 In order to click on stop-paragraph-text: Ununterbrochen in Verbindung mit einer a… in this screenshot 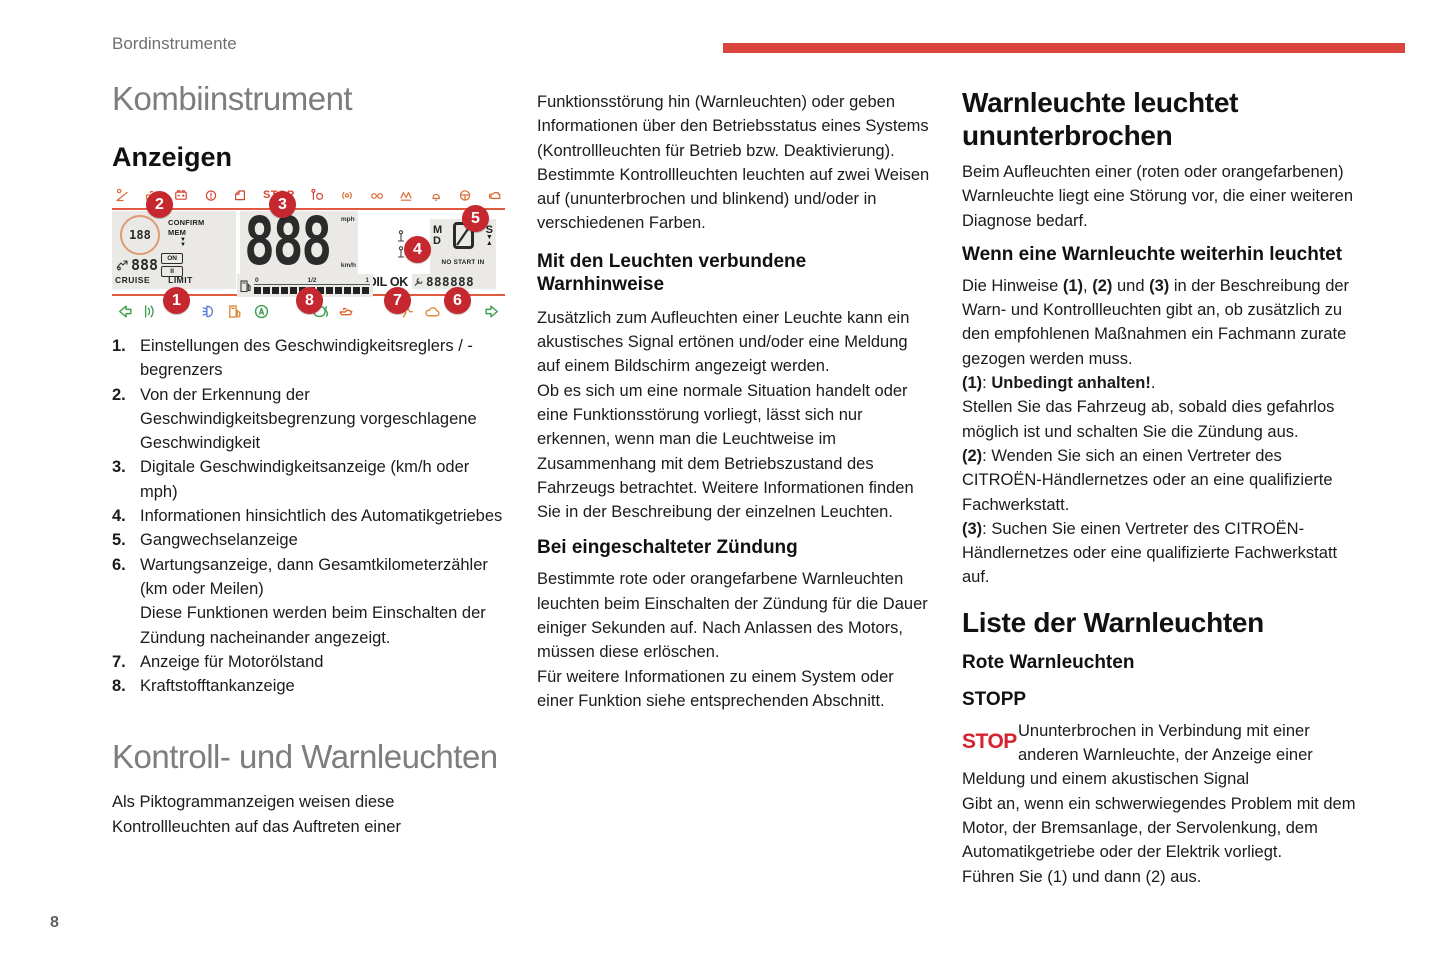, I will do `click(1137, 755)`.